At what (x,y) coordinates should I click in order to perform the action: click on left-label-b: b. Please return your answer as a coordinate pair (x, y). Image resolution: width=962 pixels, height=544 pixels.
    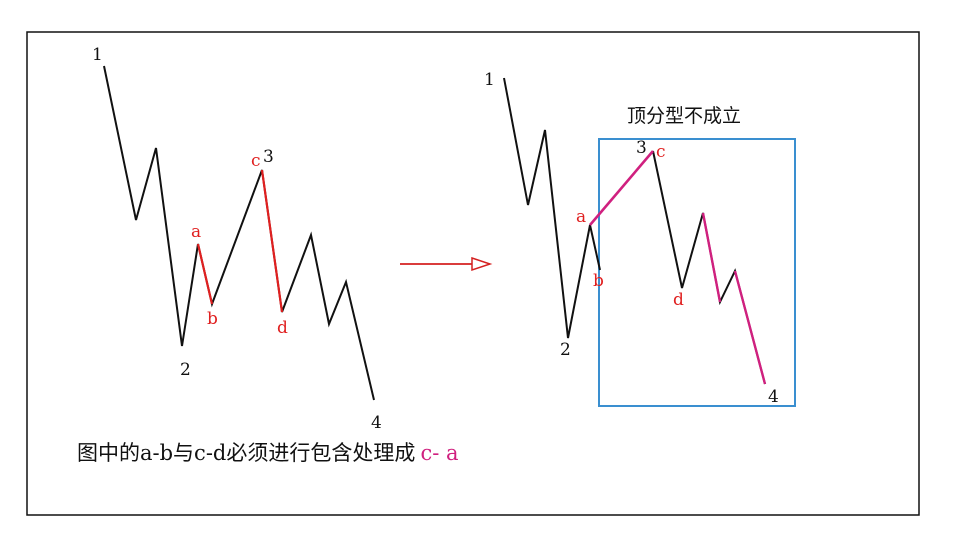
    Looking at the image, I should click on (212, 319).